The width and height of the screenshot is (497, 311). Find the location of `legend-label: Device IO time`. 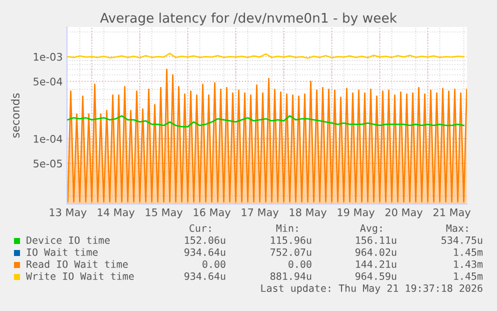

legend-label: Device IO time is located at coordinates (68, 240).